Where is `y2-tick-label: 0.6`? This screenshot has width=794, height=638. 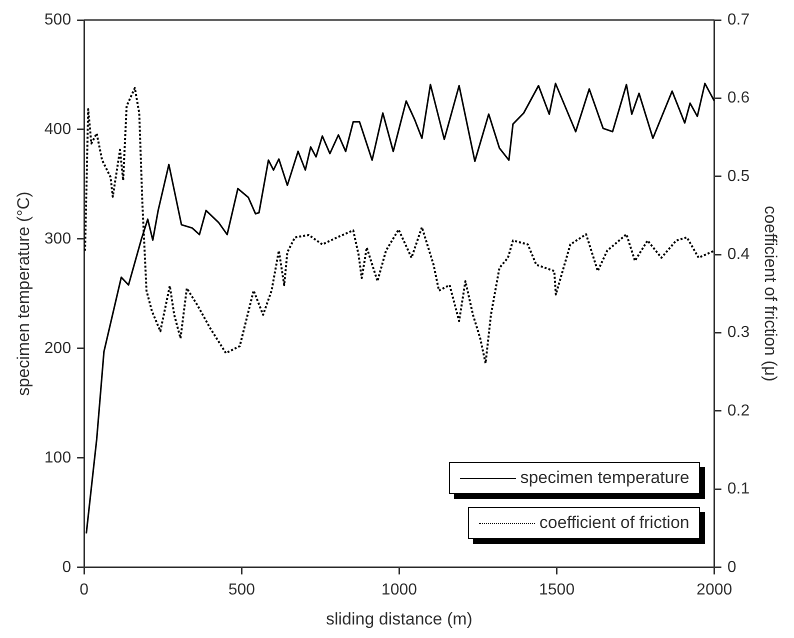 y2-tick-label: 0.6 is located at coordinates (738, 98).